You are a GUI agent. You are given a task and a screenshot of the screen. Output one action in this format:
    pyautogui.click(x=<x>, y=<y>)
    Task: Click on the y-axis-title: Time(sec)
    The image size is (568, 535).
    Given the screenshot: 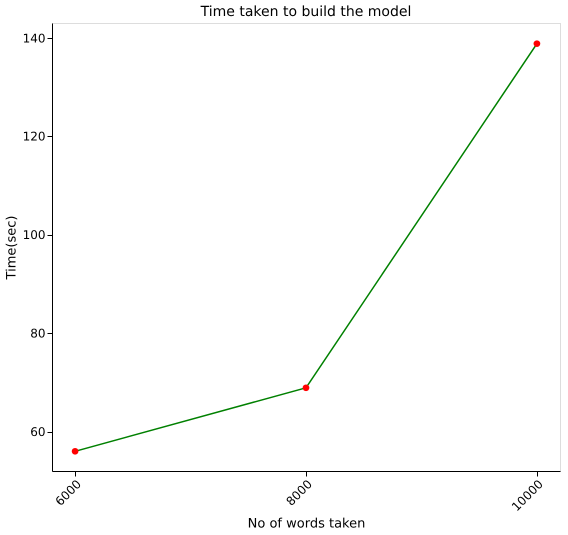 What is the action you would take?
    pyautogui.click(x=12, y=248)
    